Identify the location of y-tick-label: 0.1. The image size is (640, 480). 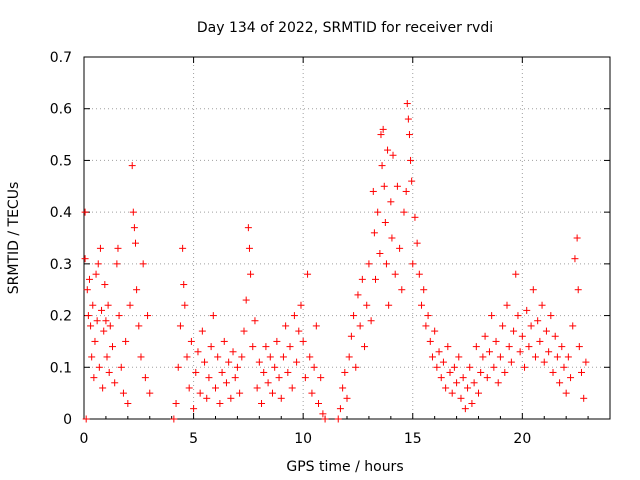
(61, 368).